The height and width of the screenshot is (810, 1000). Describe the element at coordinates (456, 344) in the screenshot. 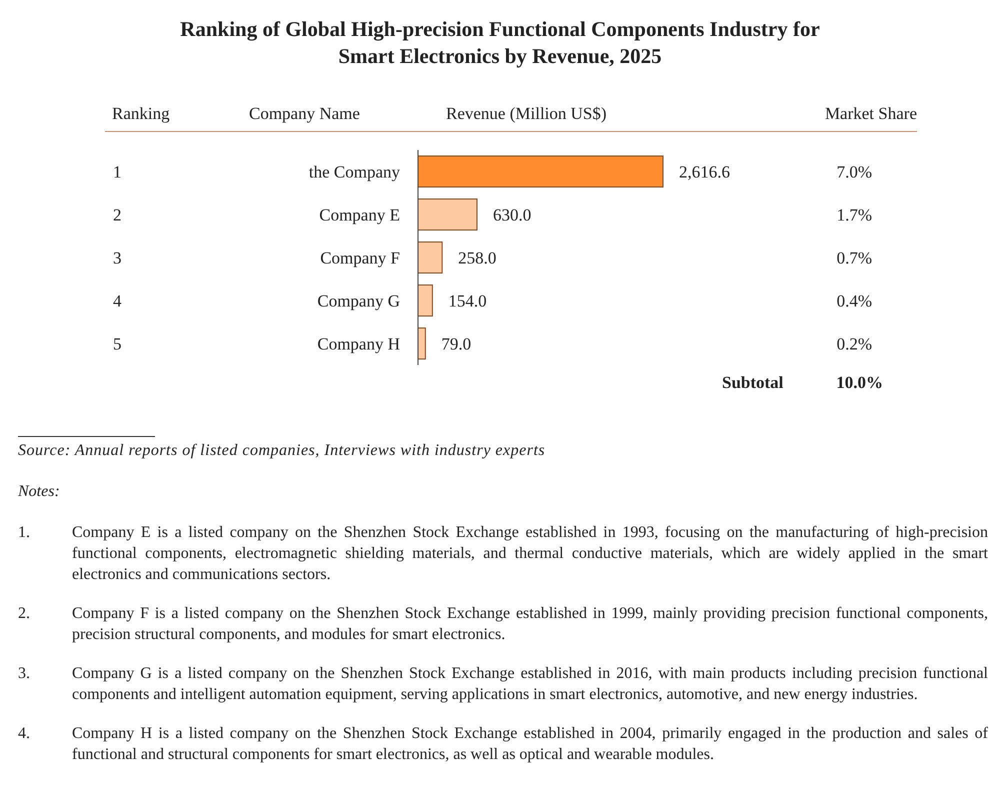

I see `data-label: 79.0` at that location.